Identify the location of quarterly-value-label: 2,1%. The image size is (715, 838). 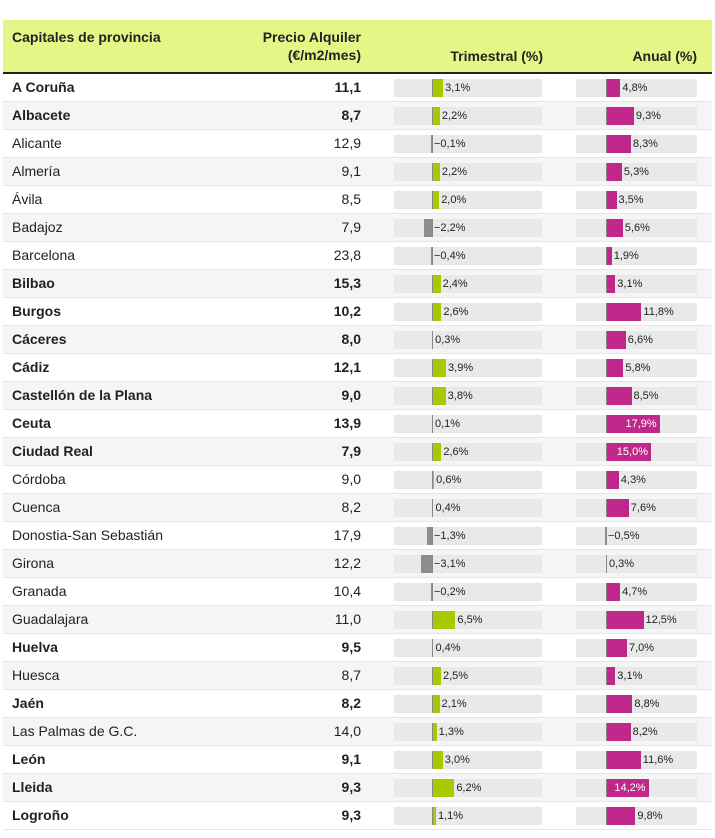
(454, 704).